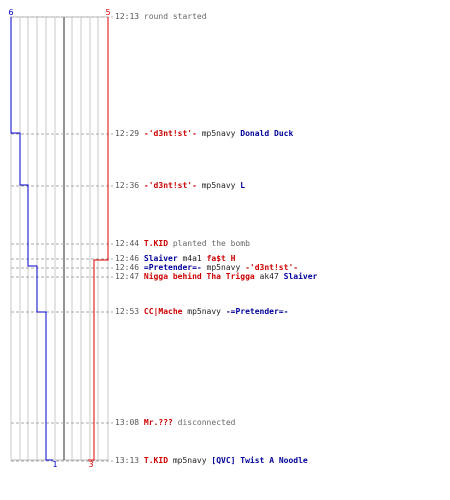  I want to click on event-row: 13:13 T.KID mp5navy [QVC] Twist A Noodle, so click(211, 461).